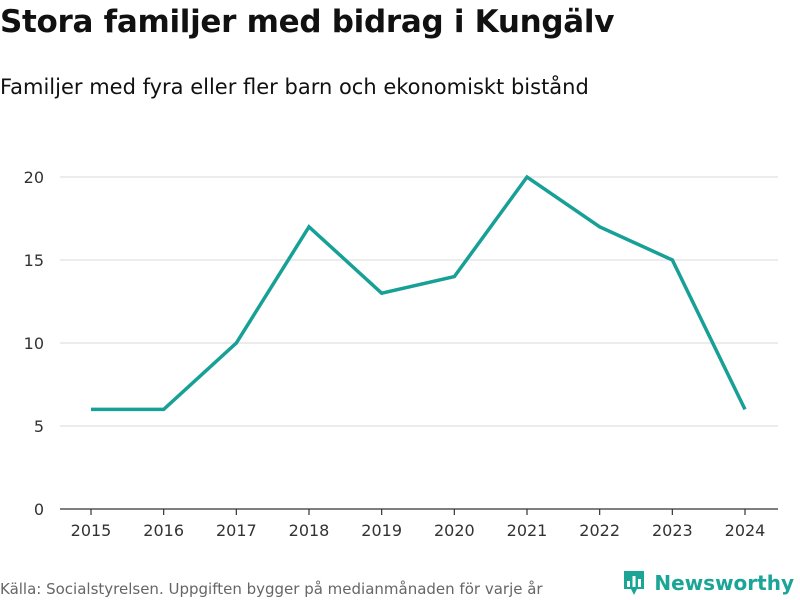 The width and height of the screenshot is (800, 600). I want to click on x-tick-label-2021: 2021, so click(527, 530).